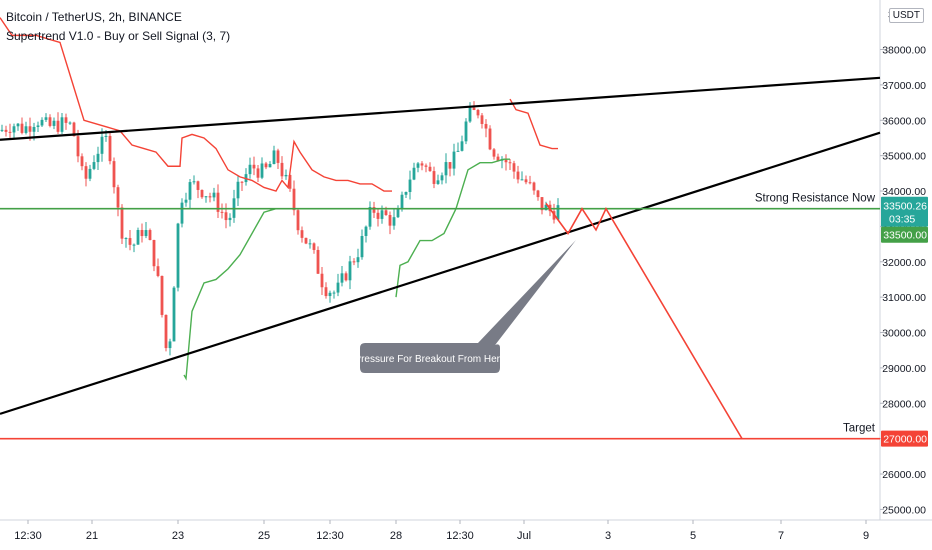 This screenshot has width=932, height=550. What do you see at coordinates (235, 294) in the screenshot?
I see `supertrend-up-line` at bounding box center [235, 294].